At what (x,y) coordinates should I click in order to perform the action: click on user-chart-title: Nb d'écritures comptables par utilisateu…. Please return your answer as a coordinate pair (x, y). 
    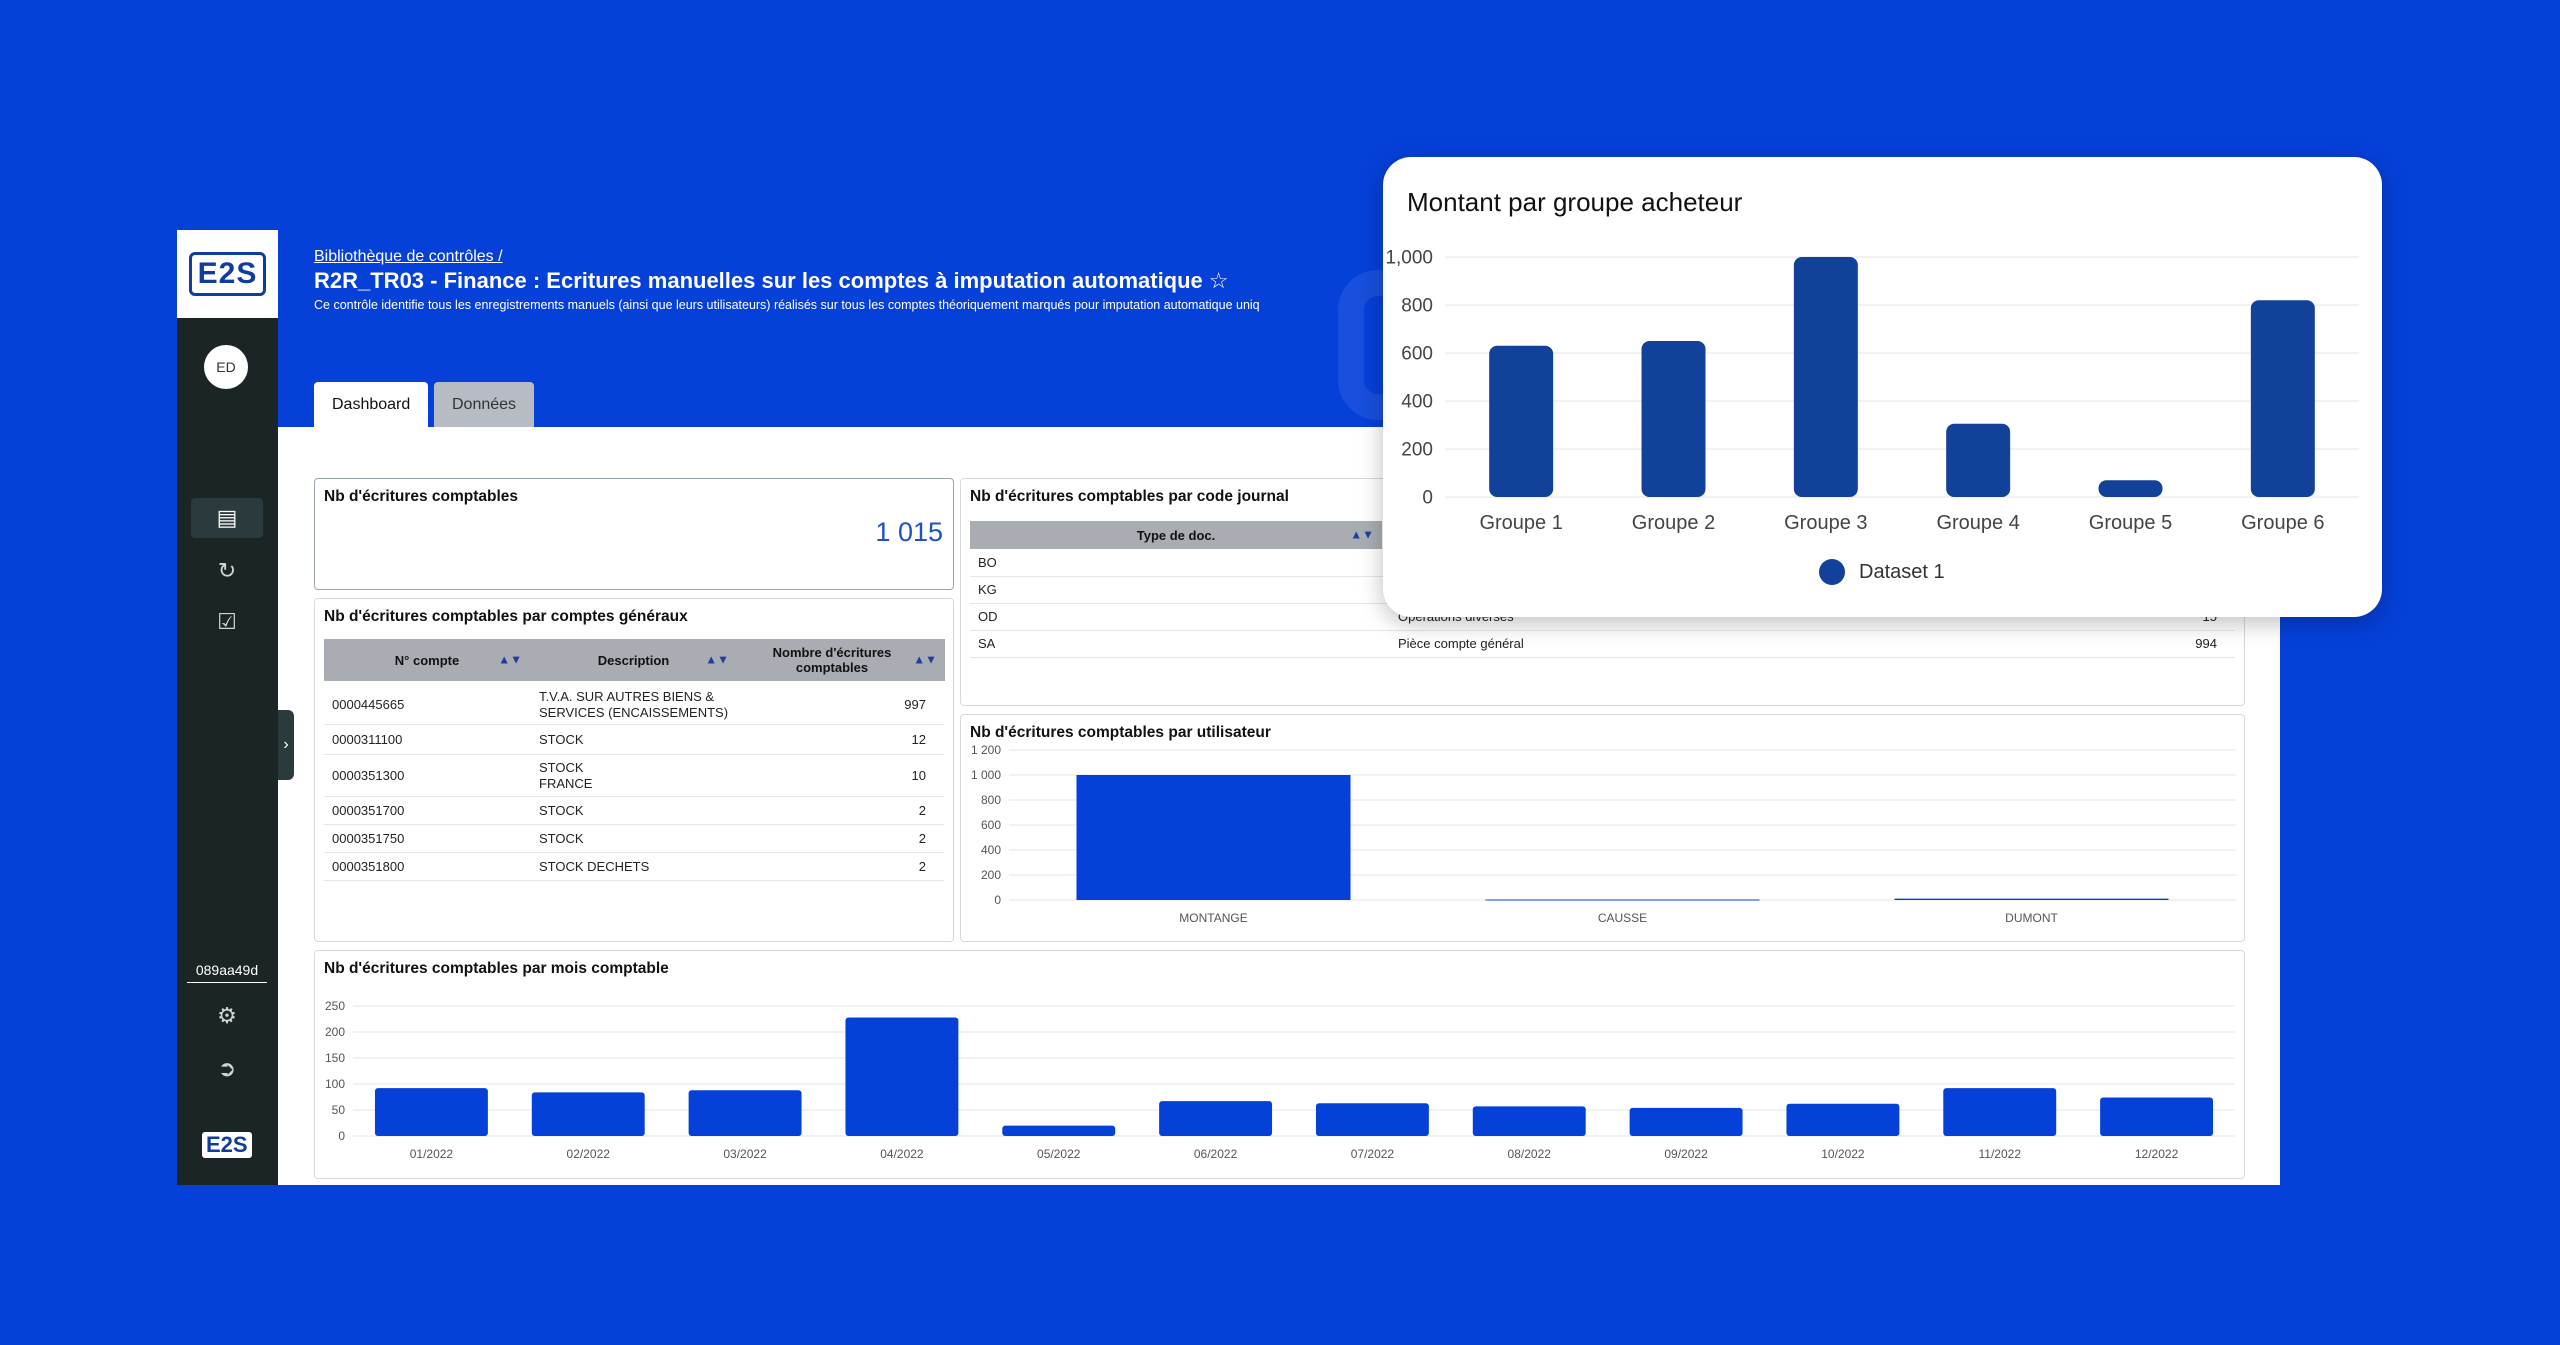
    Looking at the image, I should click on (1120, 732).